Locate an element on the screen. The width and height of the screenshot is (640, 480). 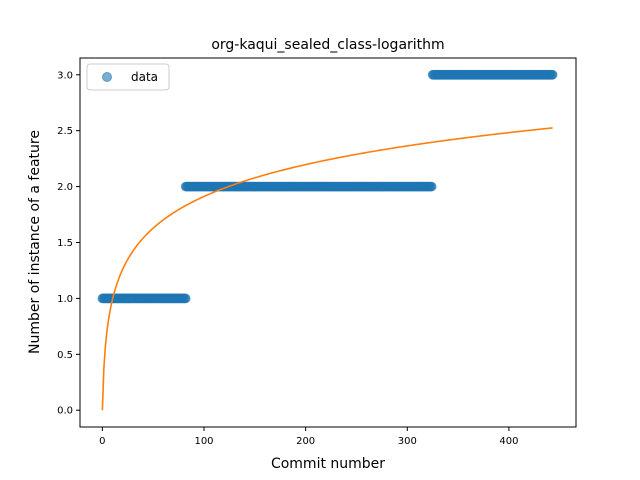
x-tick-label: 400 is located at coordinates (508, 441).